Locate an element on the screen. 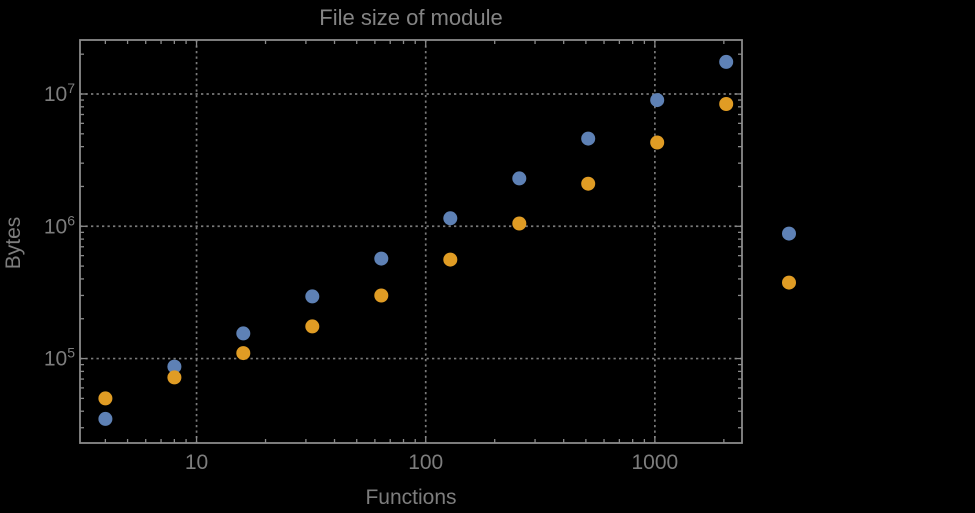 Image resolution: width=975 pixels, height=513 pixels. x-axis-label: Functions is located at coordinates (411, 497).